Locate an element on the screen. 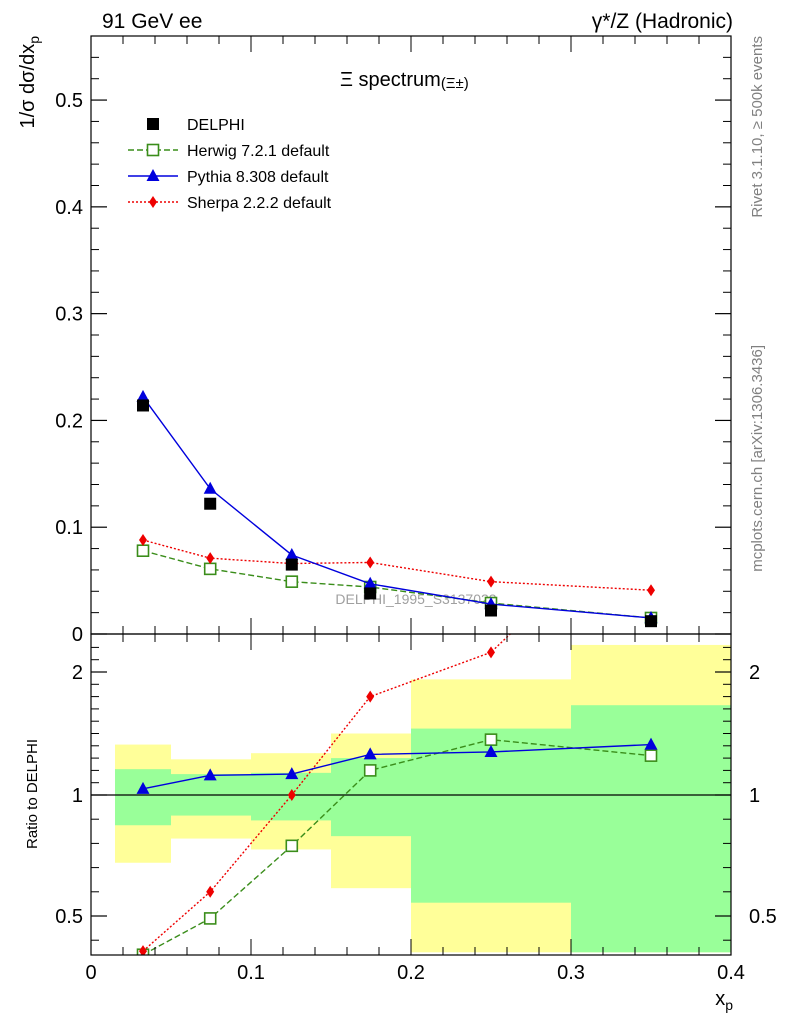 Image resolution: width=786 pixels, height=1024 pixels. legend-sherpa-marker is located at coordinates (153, 202).